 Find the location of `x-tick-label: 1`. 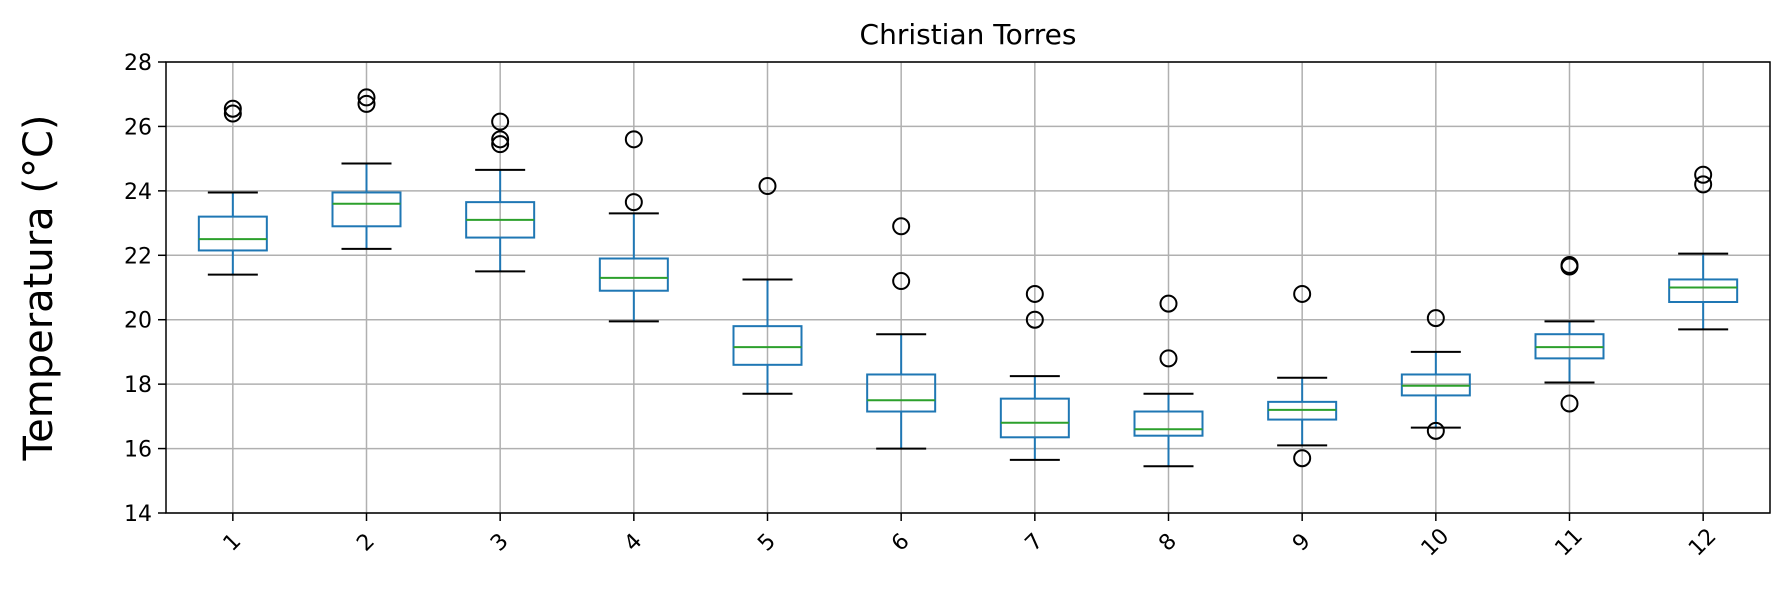

x-tick-label: 1 is located at coordinates (233, 543).